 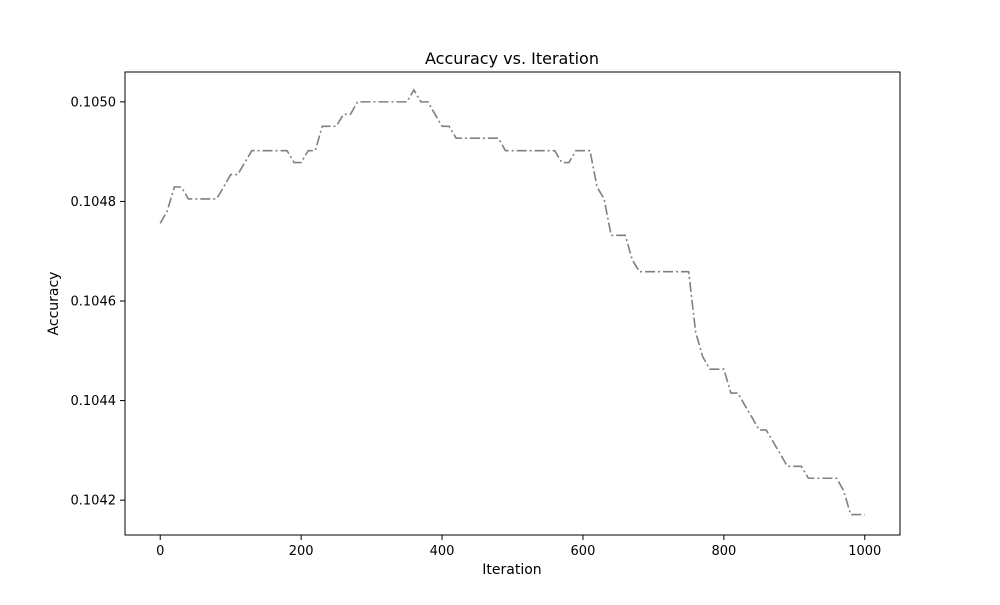 What do you see at coordinates (512, 58) in the screenshot?
I see `chart-title: Accuracy vs. Iteration` at bounding box center [512, 58].